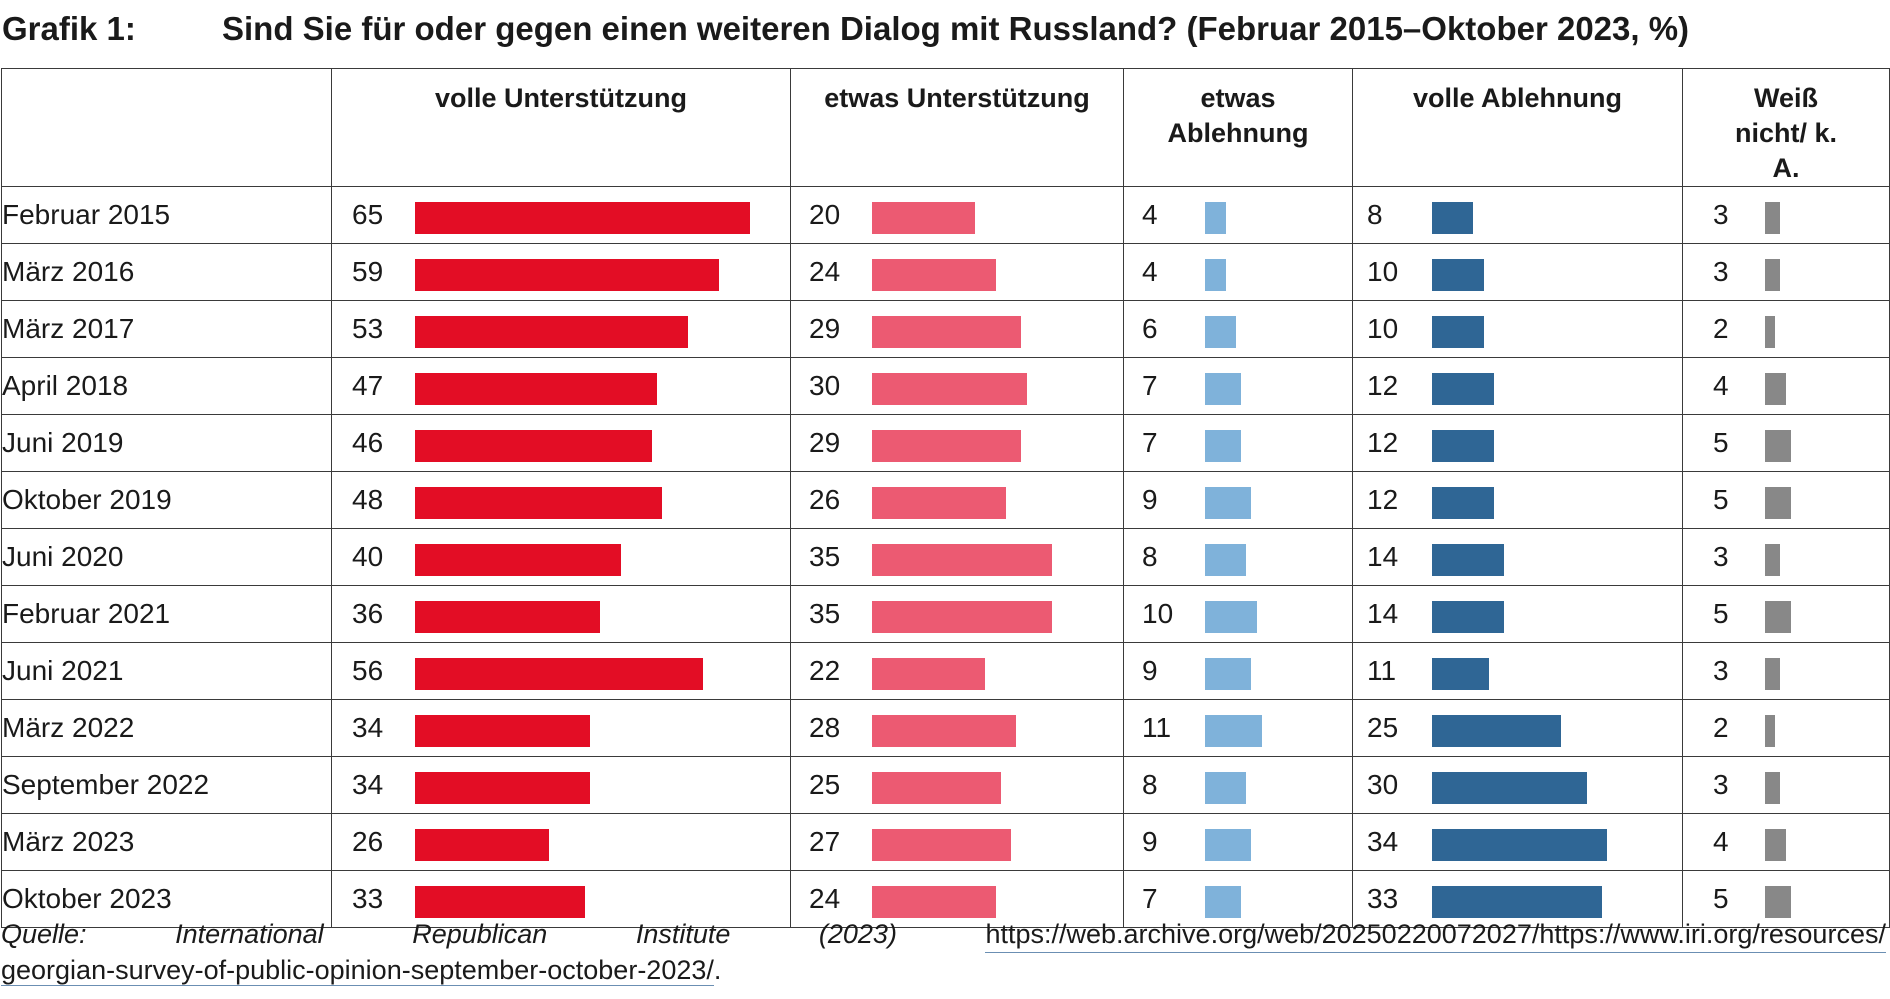 Image resolution: width=1890 pixels, height=999 pixels. What do you see at coordinates (1238, 785) in the screenshot?
I see `data-cell: 8` at bounding box center [1238, 785].